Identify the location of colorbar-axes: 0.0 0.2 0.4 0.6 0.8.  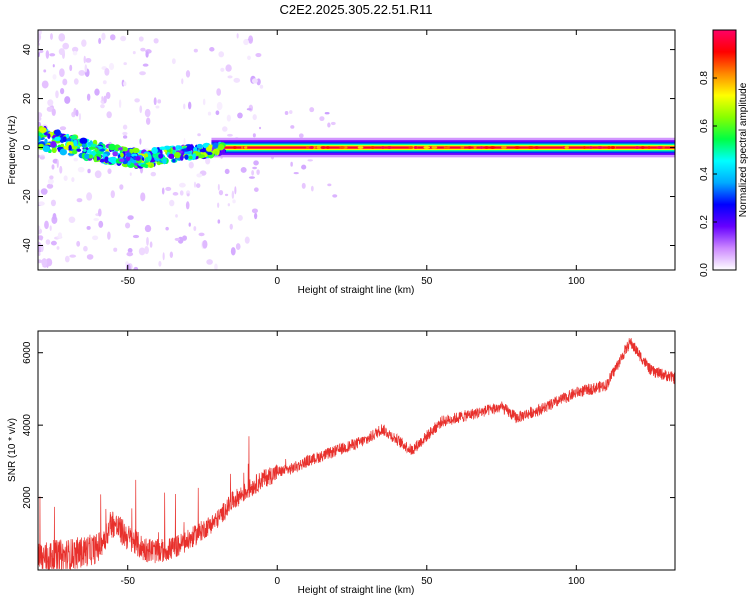
(708, 174).